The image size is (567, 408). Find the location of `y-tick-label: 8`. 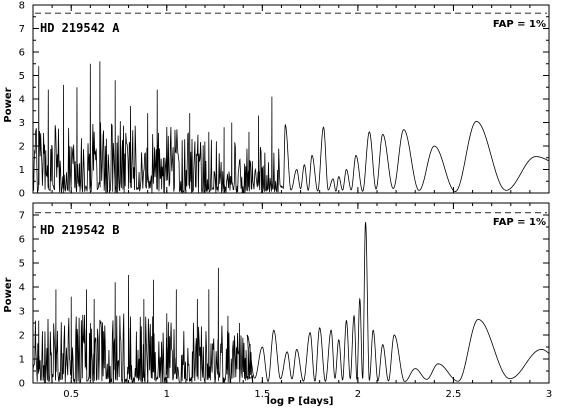

y-tick-label: 8 is located at coordinates (22, 6).